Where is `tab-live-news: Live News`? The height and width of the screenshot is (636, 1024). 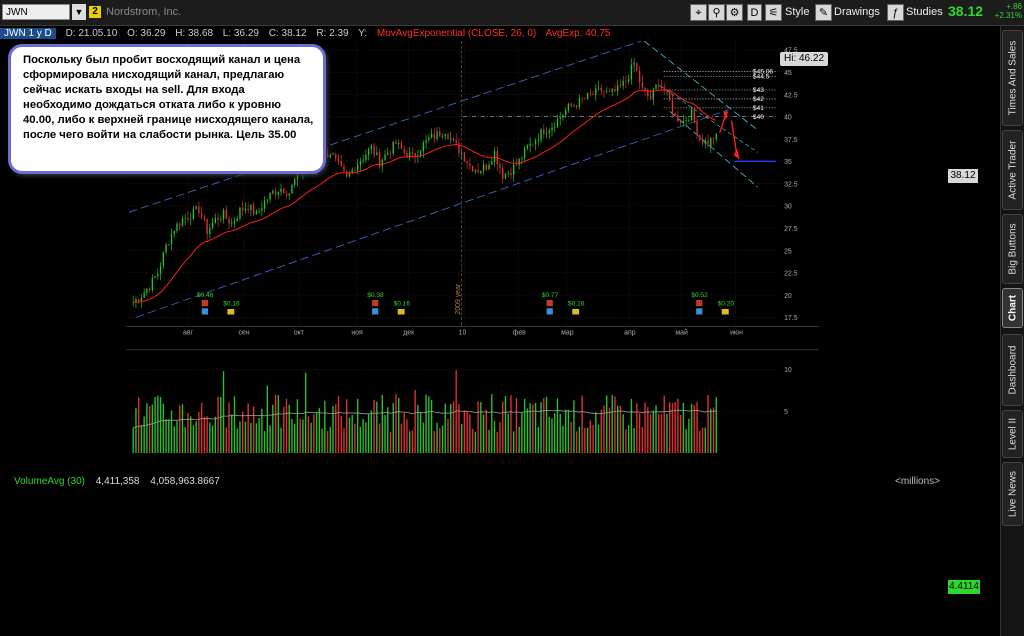 tab-live-news: Live News is located at coordinates (1012, 494).